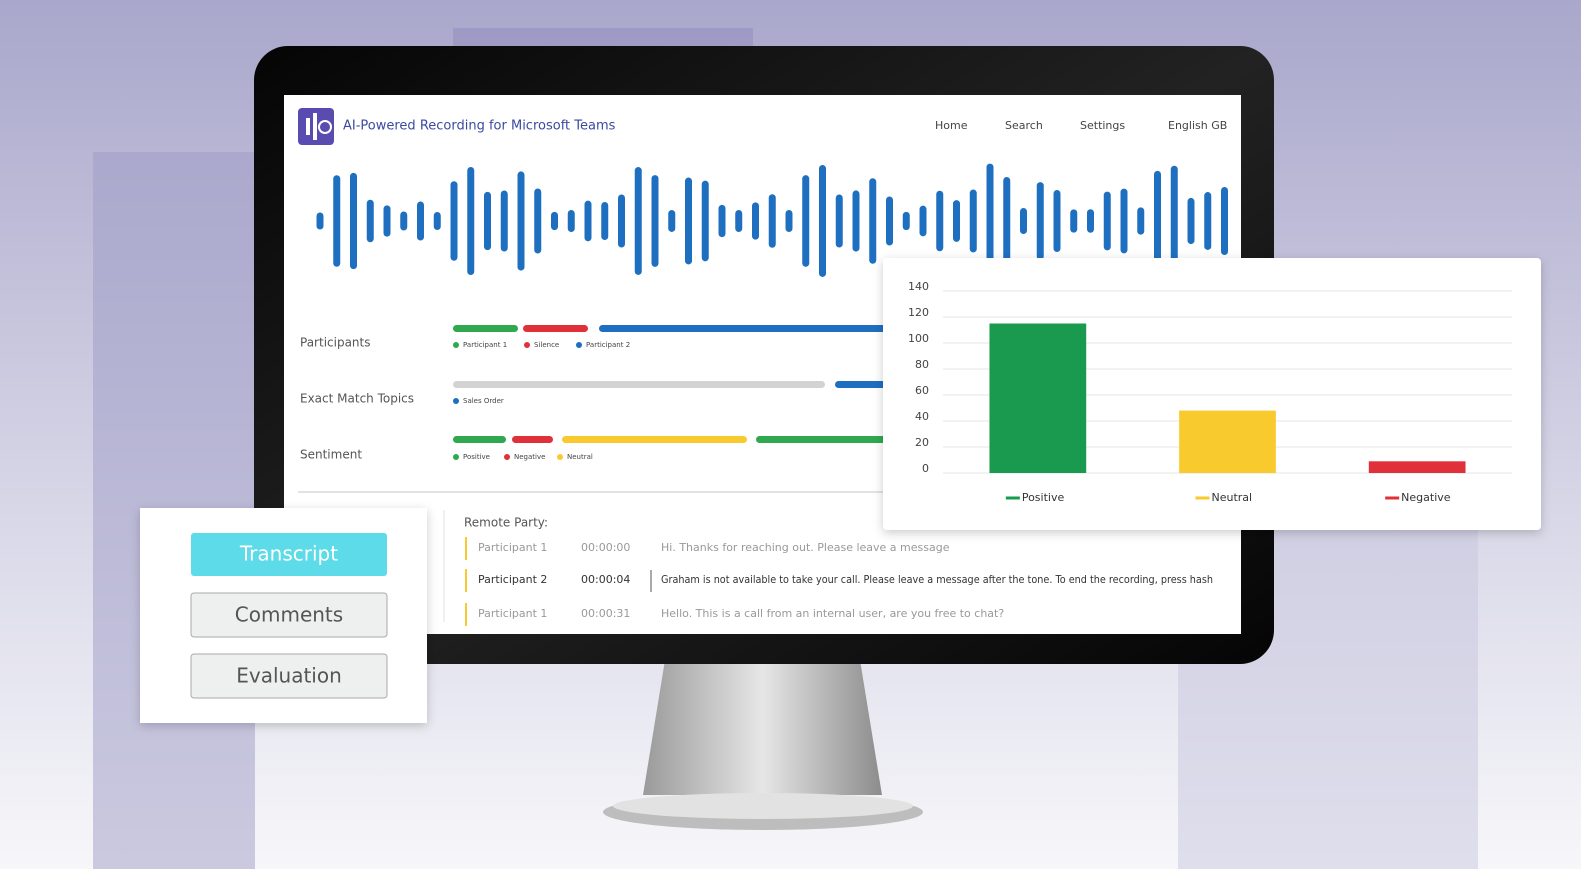 Image resolution: width=1581 pixels, height=869 pixels. I want to click on tab-label: Transcript, so click(288, 554).